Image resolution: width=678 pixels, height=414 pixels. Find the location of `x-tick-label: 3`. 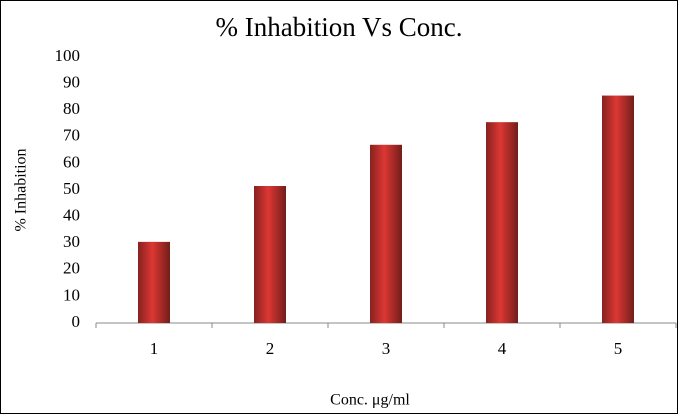

x-tick-label: 3 is located at coordinates (386, 348).